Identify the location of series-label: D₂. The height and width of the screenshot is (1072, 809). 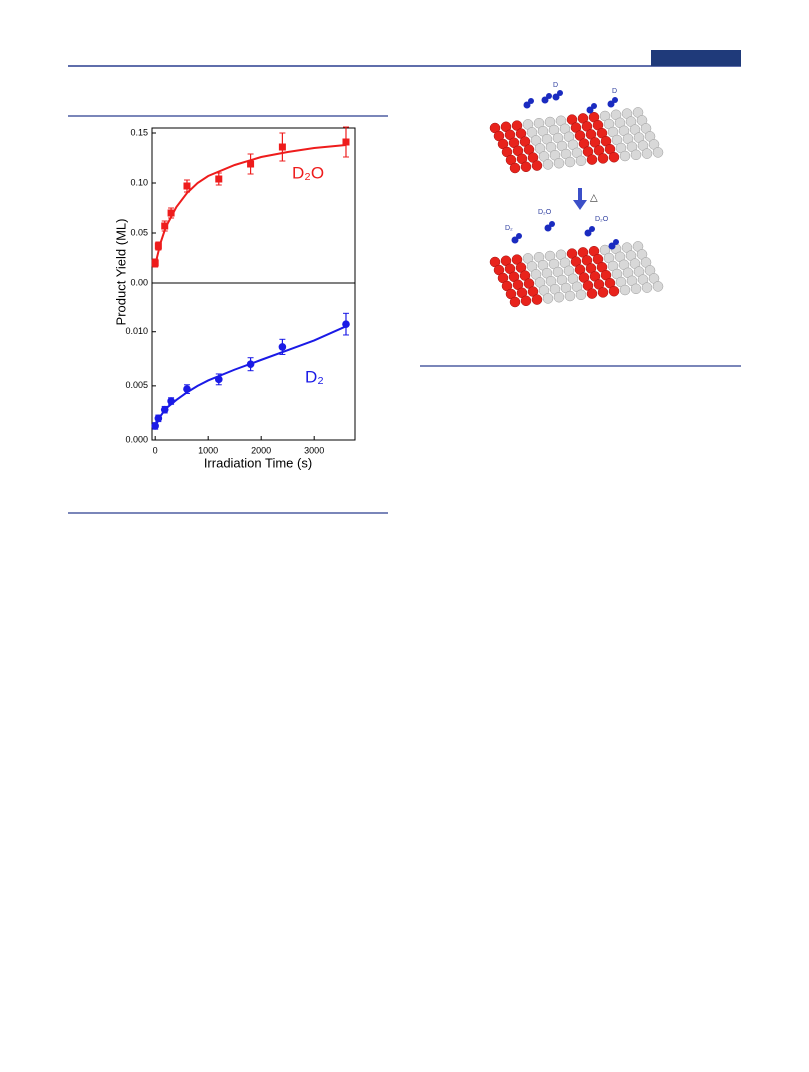
(314, 376).